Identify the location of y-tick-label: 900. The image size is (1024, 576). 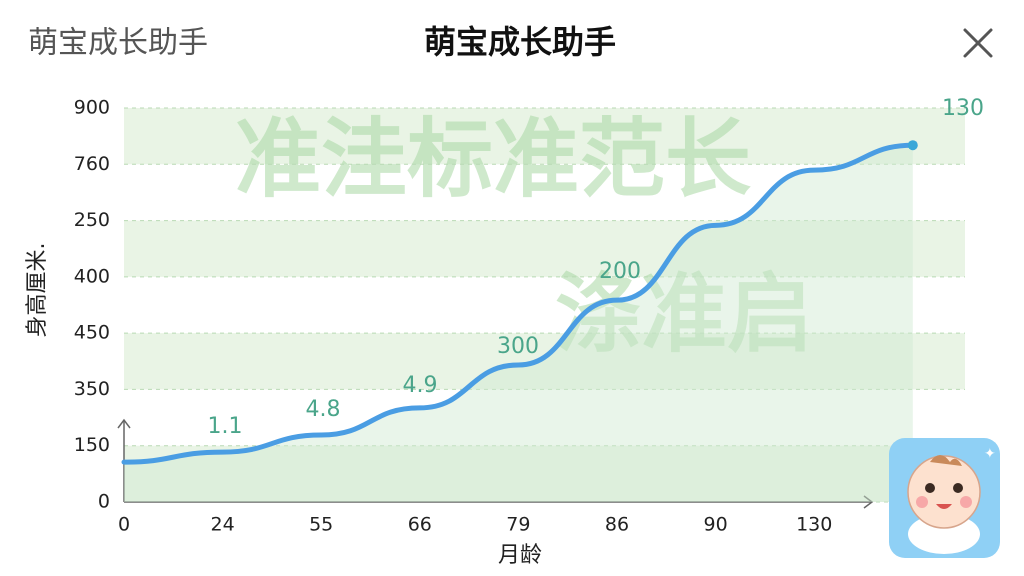
(92, 108).